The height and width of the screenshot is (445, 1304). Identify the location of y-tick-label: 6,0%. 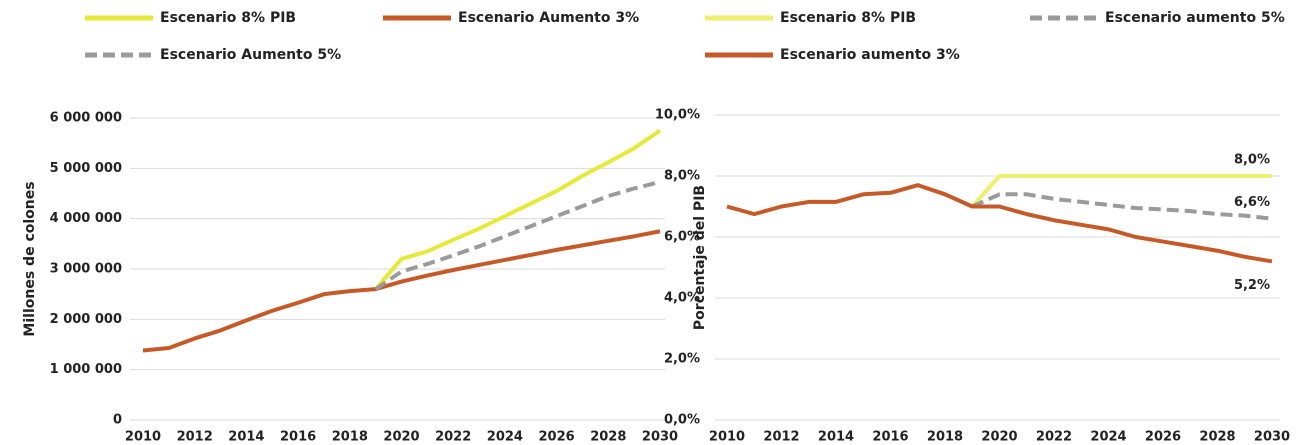
(682, 237).